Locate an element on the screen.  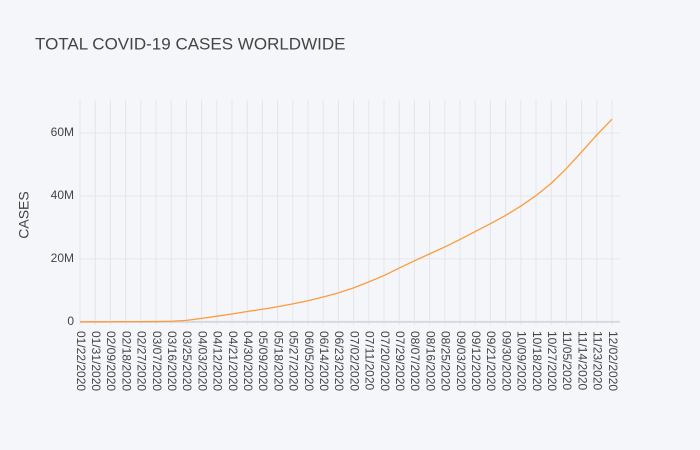
x-tick-label: 02/27/2020 is located at coordinates (142, 361).